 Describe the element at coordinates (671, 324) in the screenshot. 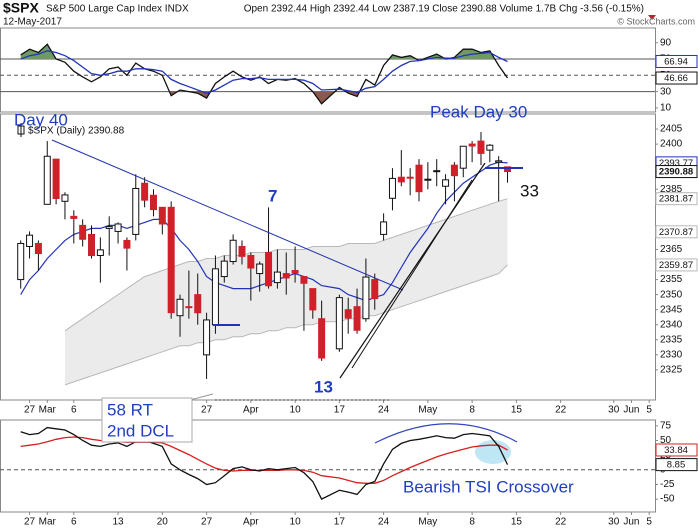

I see `y-tick-label: 2340` at that location.